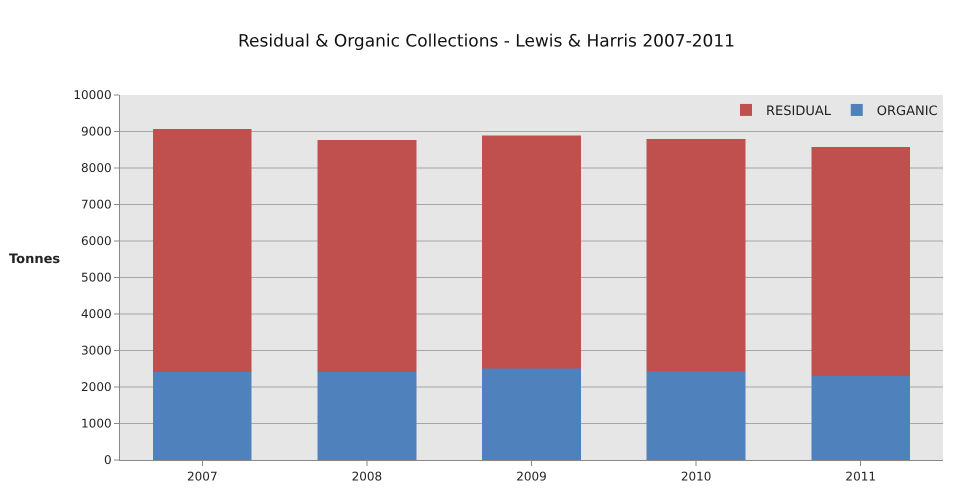 This screenshot has width=973, height=495. What do you see at coordinates (92, 95) in the screenshot?
I see `y-tick-label: 10000` at bounding box center [92, 95].